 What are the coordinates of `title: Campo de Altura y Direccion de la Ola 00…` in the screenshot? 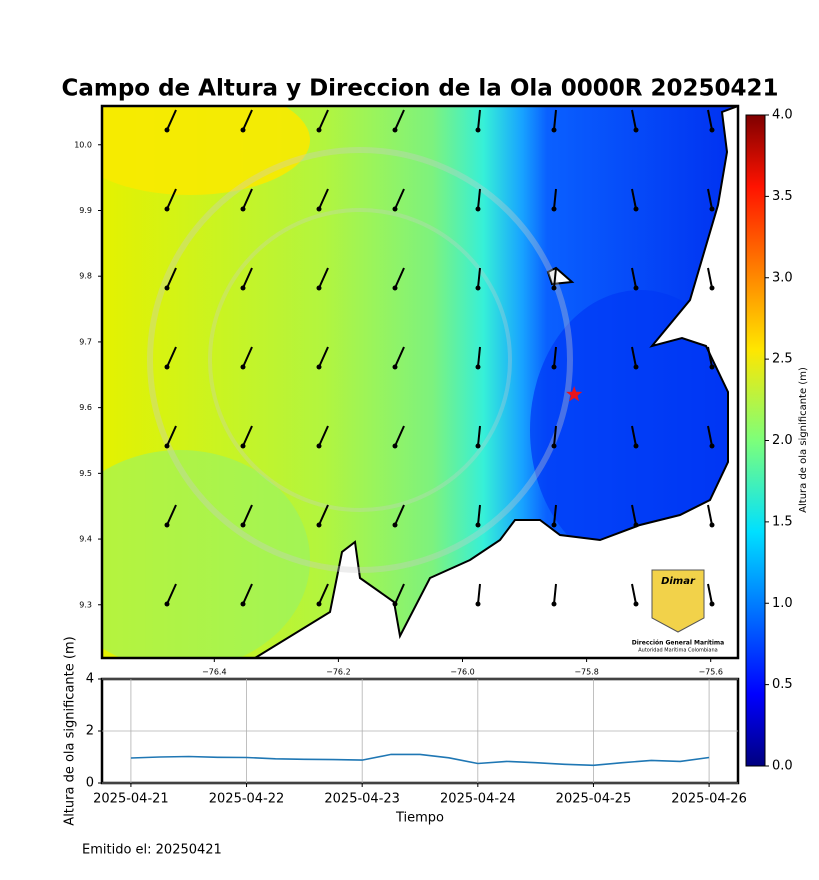 It's located at (419, 89).